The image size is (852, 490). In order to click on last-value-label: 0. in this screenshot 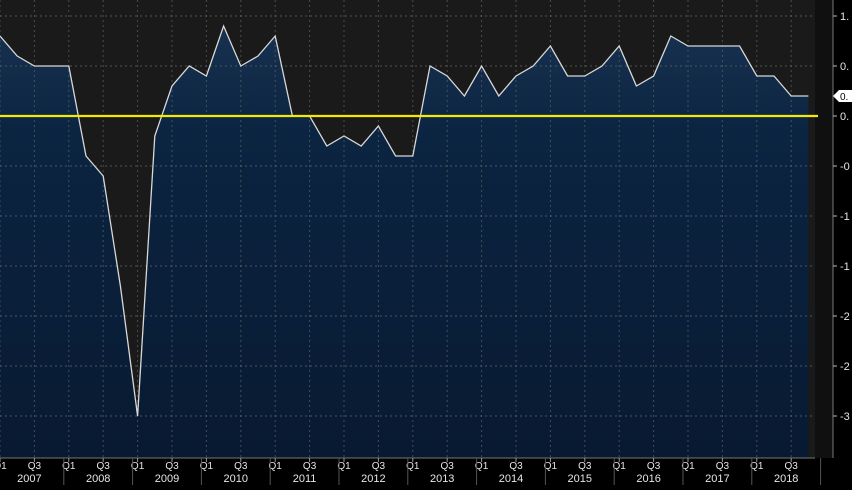, I will do `click(844, 97)`.